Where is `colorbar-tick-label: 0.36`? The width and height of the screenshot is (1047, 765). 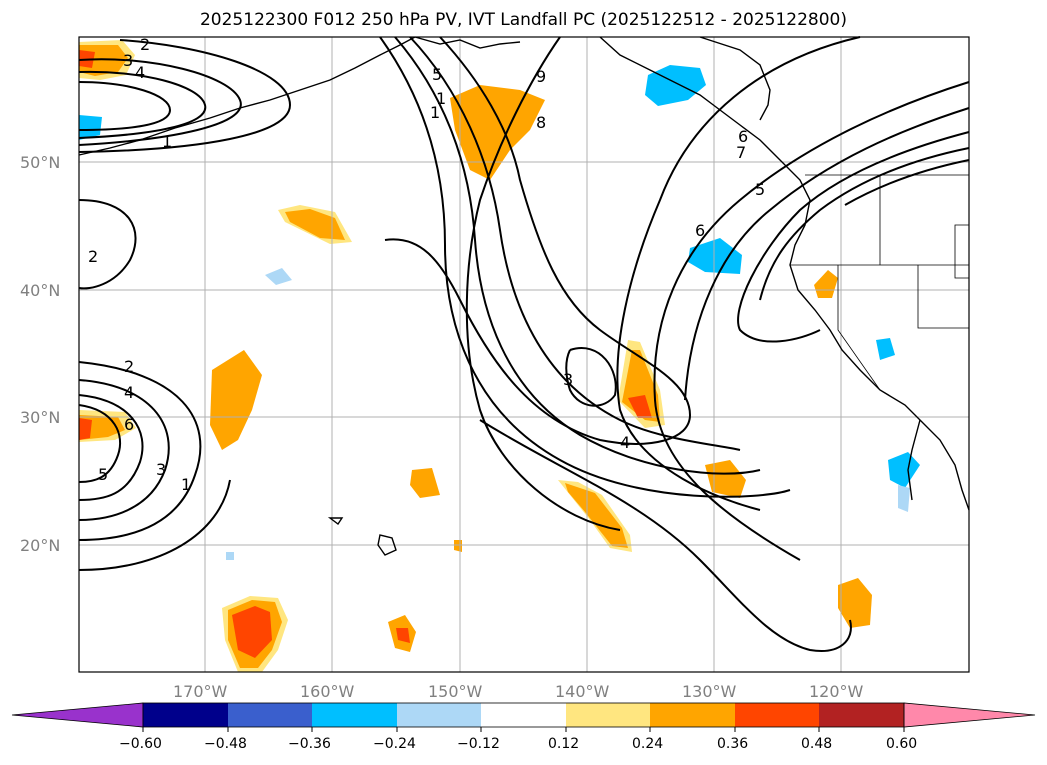 colorbar-tick-label: 0.36 is located at coordinates (733, 744).